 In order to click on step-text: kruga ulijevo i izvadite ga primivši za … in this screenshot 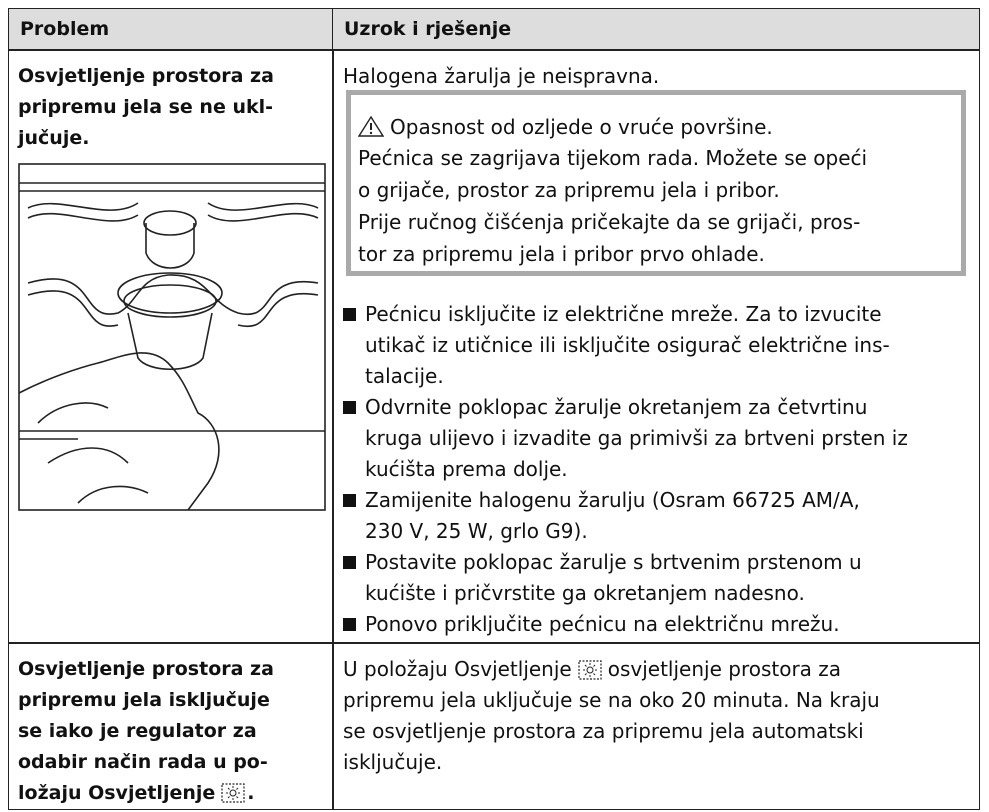, I will do `click(636, 438)`.